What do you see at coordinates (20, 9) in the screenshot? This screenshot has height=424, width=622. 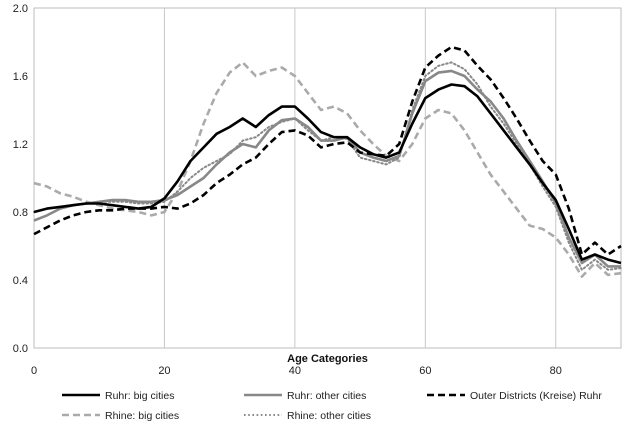 I see `y-tick-label: 2.0` at bounding box center [20, 9].